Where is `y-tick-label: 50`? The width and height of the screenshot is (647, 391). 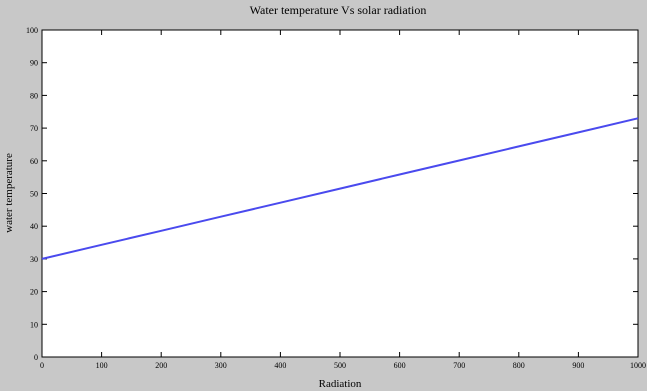 y-tick-label: 50 is located at coordinates (34, 194).